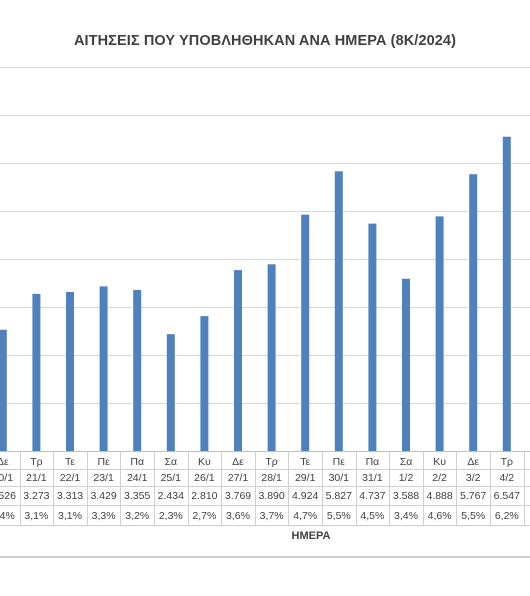  Describe the element at coordinates (238, 496) in the screenshot. I see `data-label-value: 3.769` at that location.